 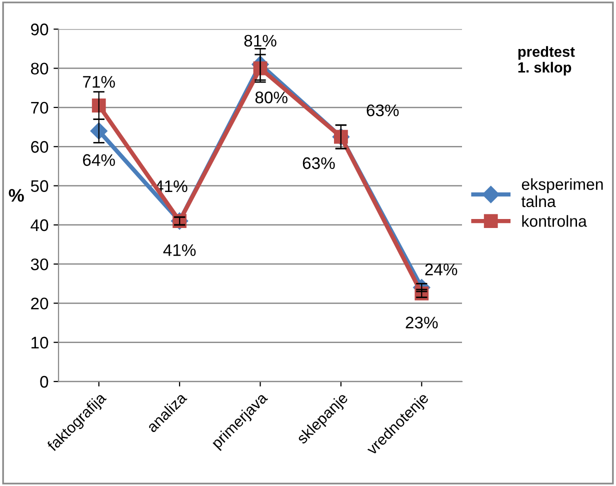 What do you see at coordinates (39, 225) in the screenshot?
I see `y-tick-label: 40` at bounding box center [39, 225].